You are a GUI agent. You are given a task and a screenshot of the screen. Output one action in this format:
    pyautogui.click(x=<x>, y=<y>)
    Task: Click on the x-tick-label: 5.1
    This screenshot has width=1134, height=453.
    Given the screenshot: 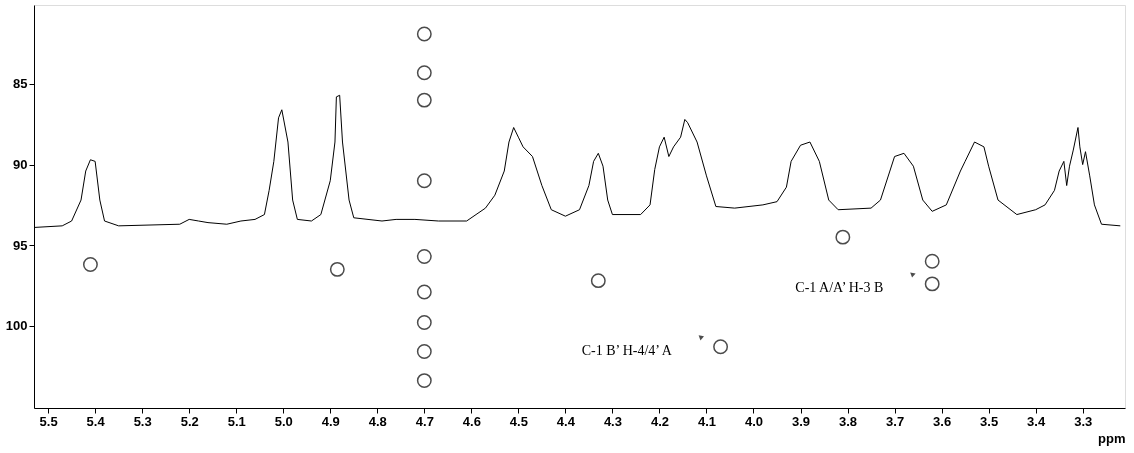 What is the action you would take?
    pyautogui.click(x=236, y=421)
    